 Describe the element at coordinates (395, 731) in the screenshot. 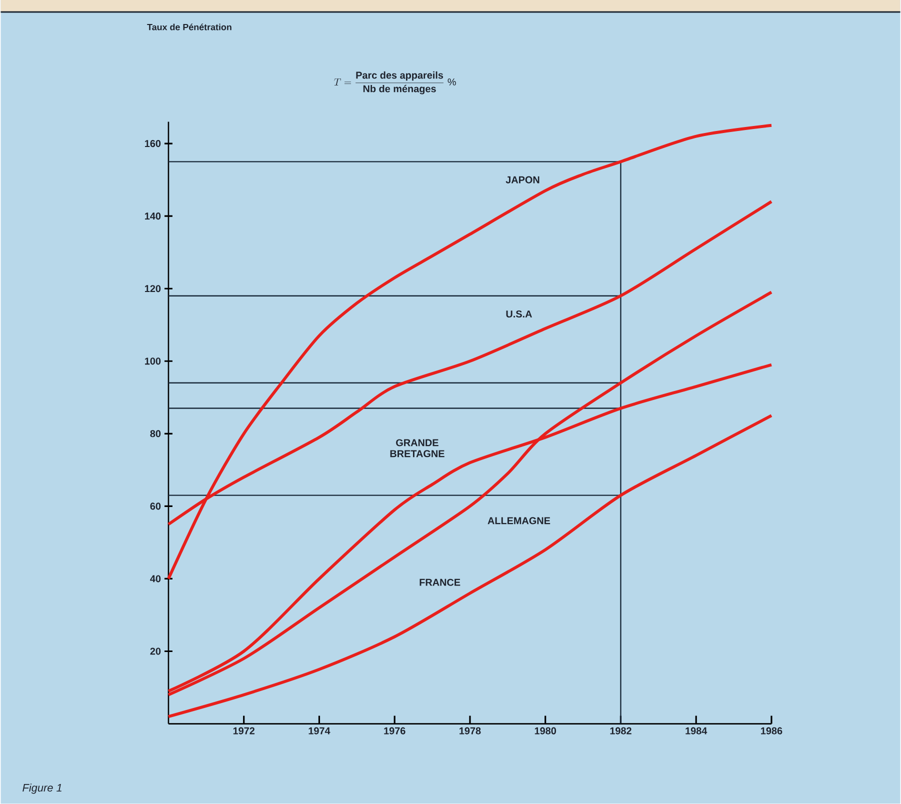

I see `x-tick-label: 1976` at that location.